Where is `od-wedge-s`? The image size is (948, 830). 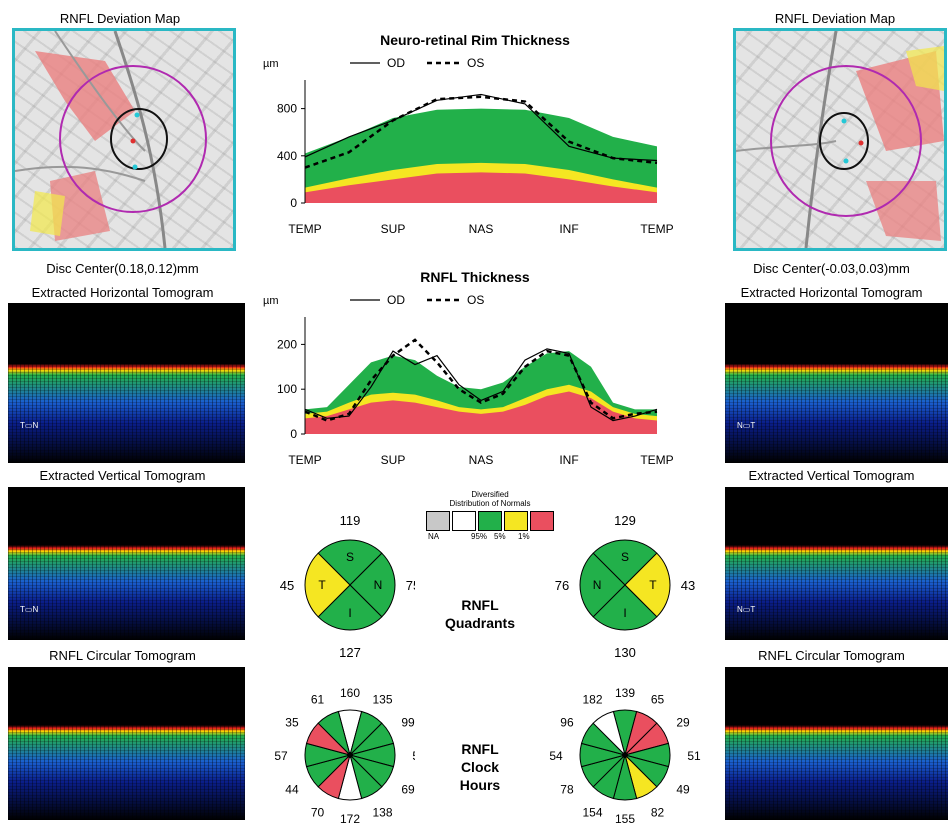 od-wedge-s is located at coordinates (350, 562).